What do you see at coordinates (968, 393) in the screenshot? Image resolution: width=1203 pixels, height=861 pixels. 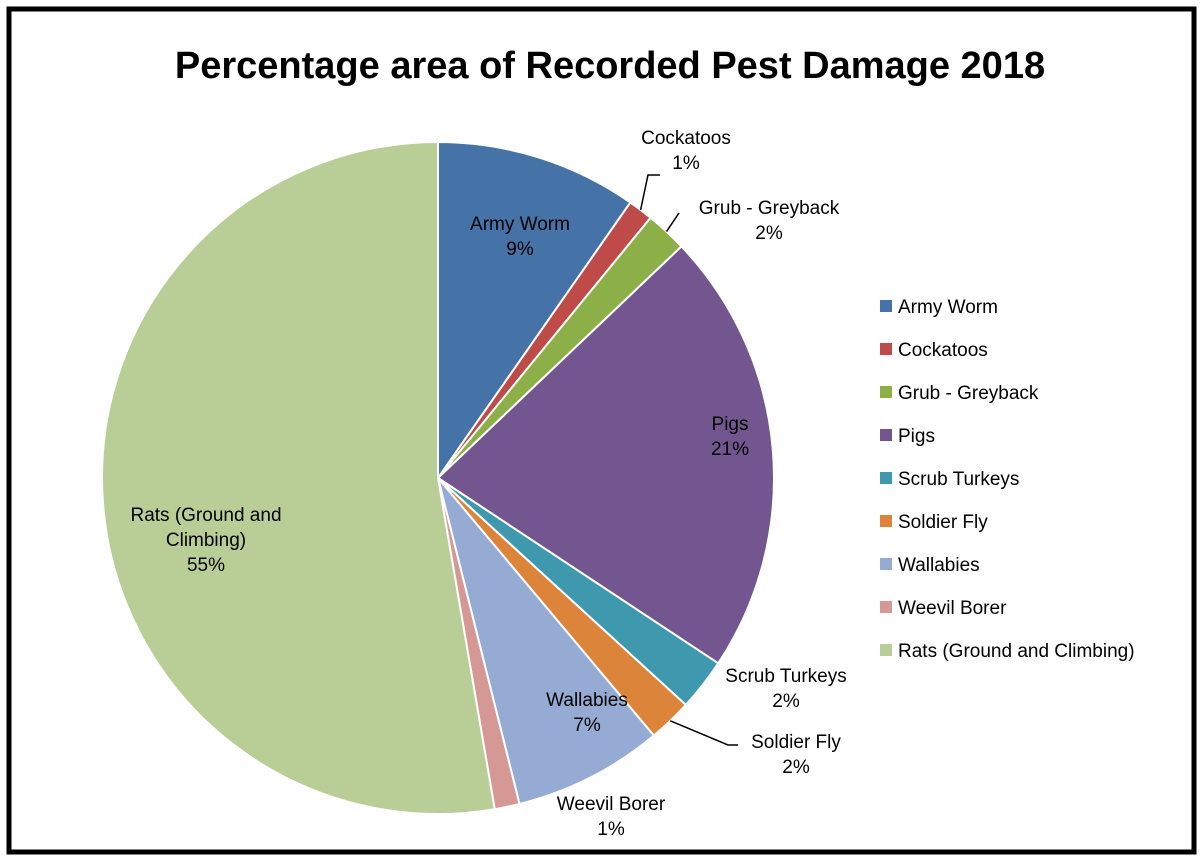 I see `legend-label: Grub - Greyback` at bounding box center [968, 393].